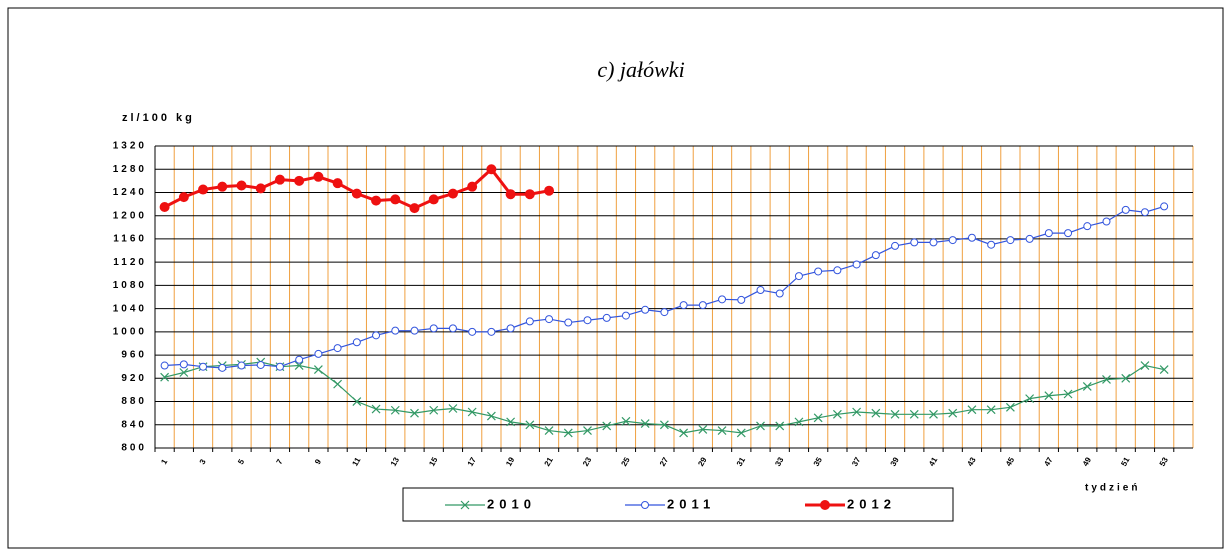 The width and height of the screenshot is (1231, 555). What do you see at coordinates (203, 461) in the screenshot?
I see `x-tick-label: 3` at bounding box center [203, 461].